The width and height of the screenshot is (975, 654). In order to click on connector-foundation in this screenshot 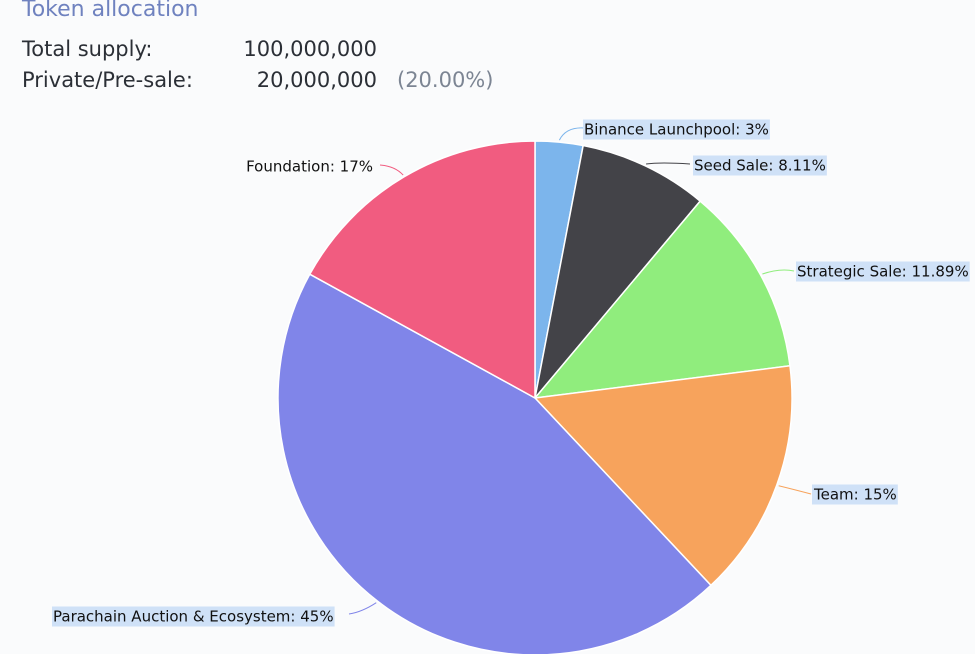, I will do `click(391, 170)`.